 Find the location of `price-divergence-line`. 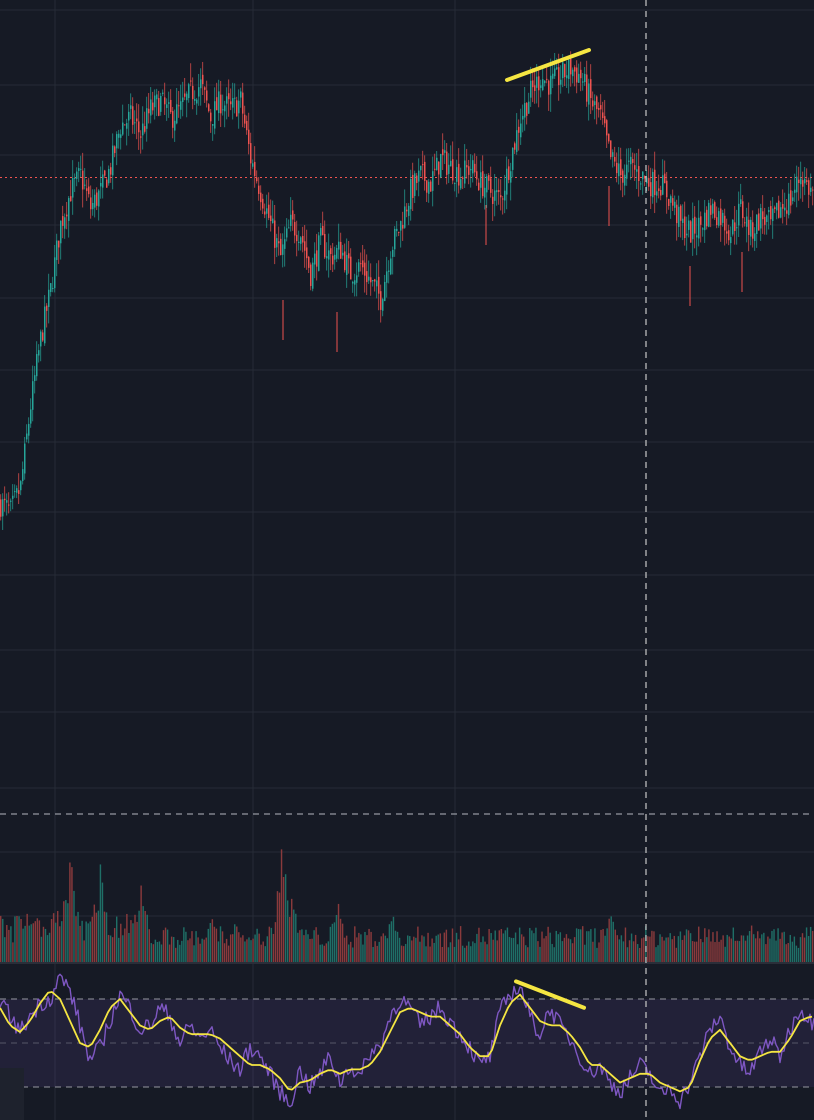

price-divergence-line is located at coordinates (548, 65).